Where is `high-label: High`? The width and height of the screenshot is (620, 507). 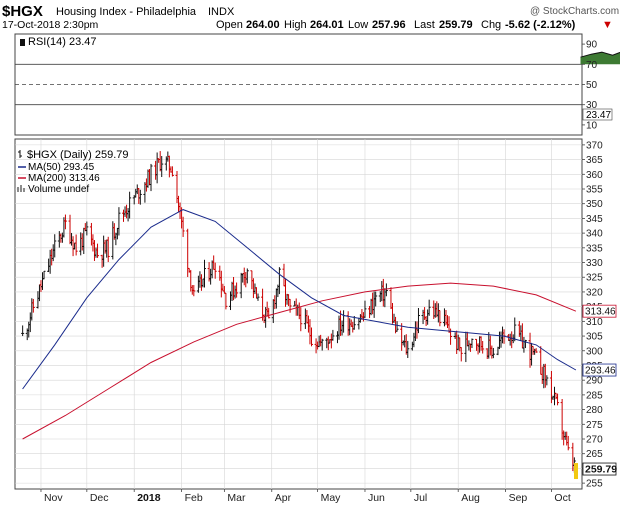 high-label: High is located at coordinates (295, 25).